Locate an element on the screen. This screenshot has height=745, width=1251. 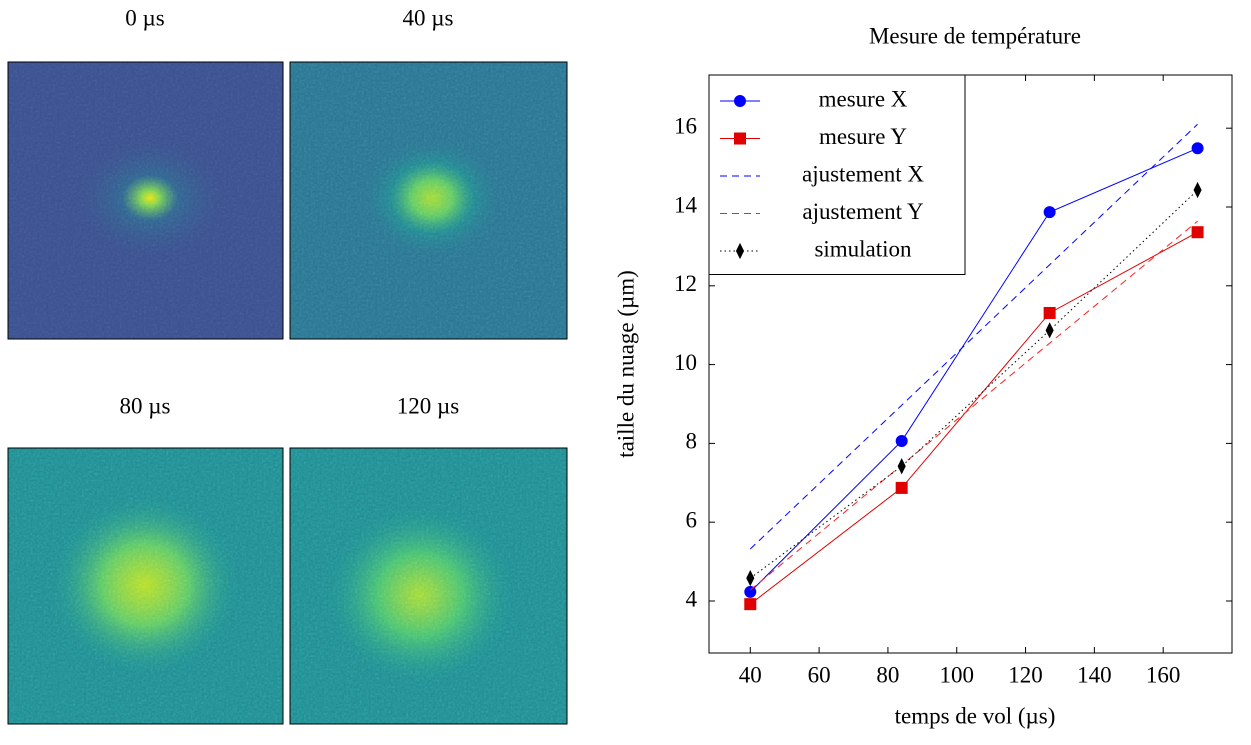
x-tick-label: 140 is located at coordinates (1094, 674).